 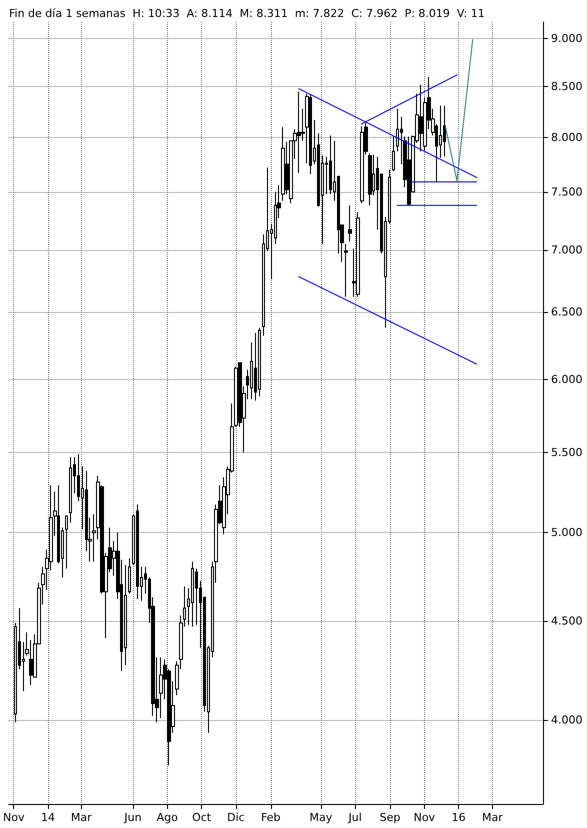 I want to click on y-tick-label: 4.500, so click(x=566, y=621).